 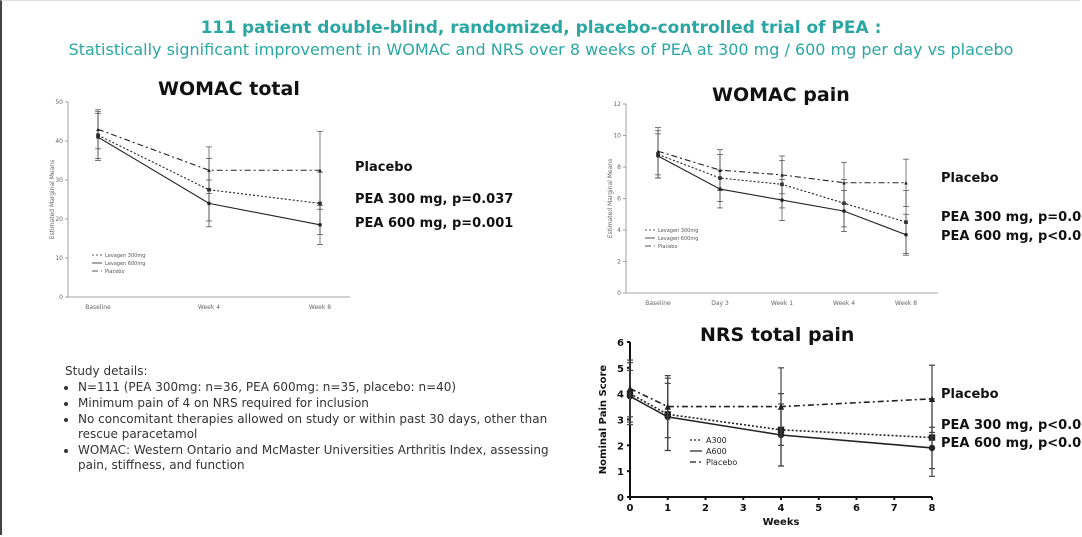 I want to click on x-tick-label: 0, so click(x=630, y=508).